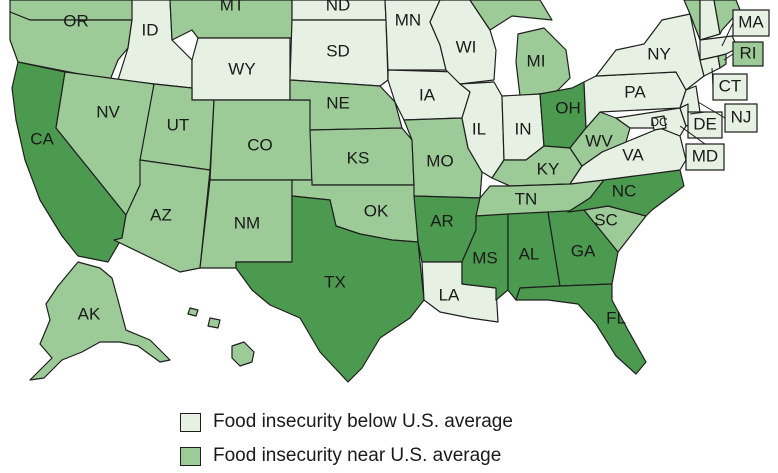 The width and height of the screenshot is (778, 473). Describe the element at coordinates (616, 317) in the screenshot. I see `label-fl: FL` at that location.